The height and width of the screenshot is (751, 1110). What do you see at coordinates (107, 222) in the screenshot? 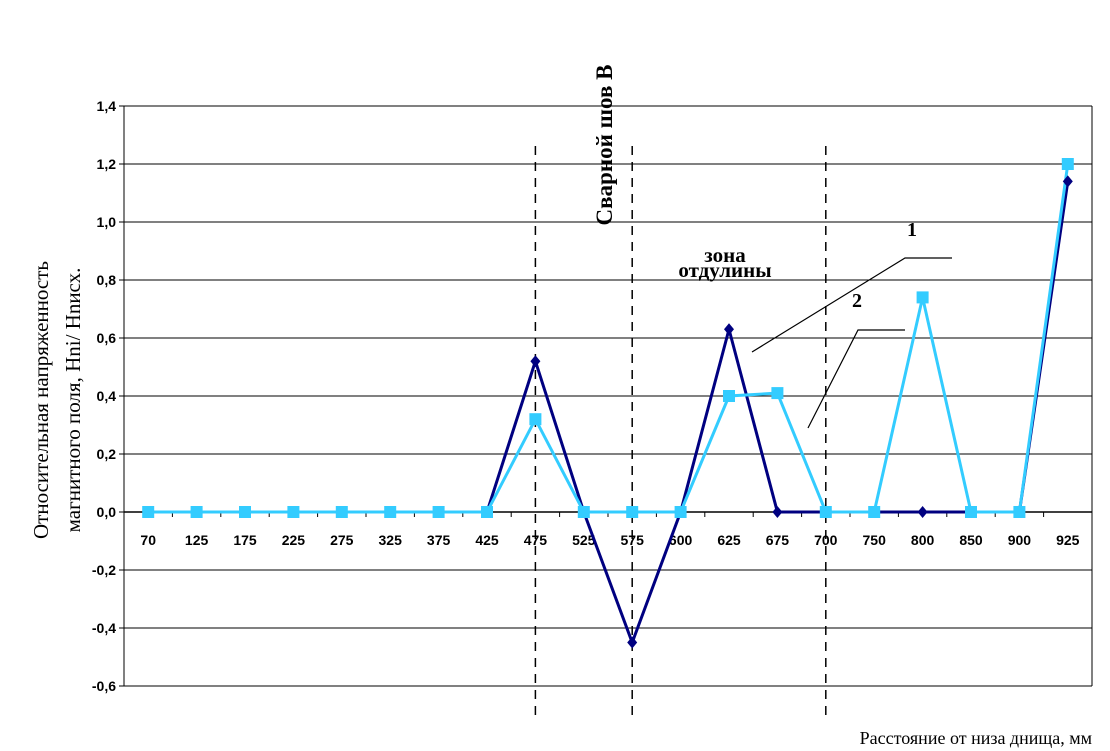
I see `y-tick-label: 1,0` at bounding box center [107, 222].